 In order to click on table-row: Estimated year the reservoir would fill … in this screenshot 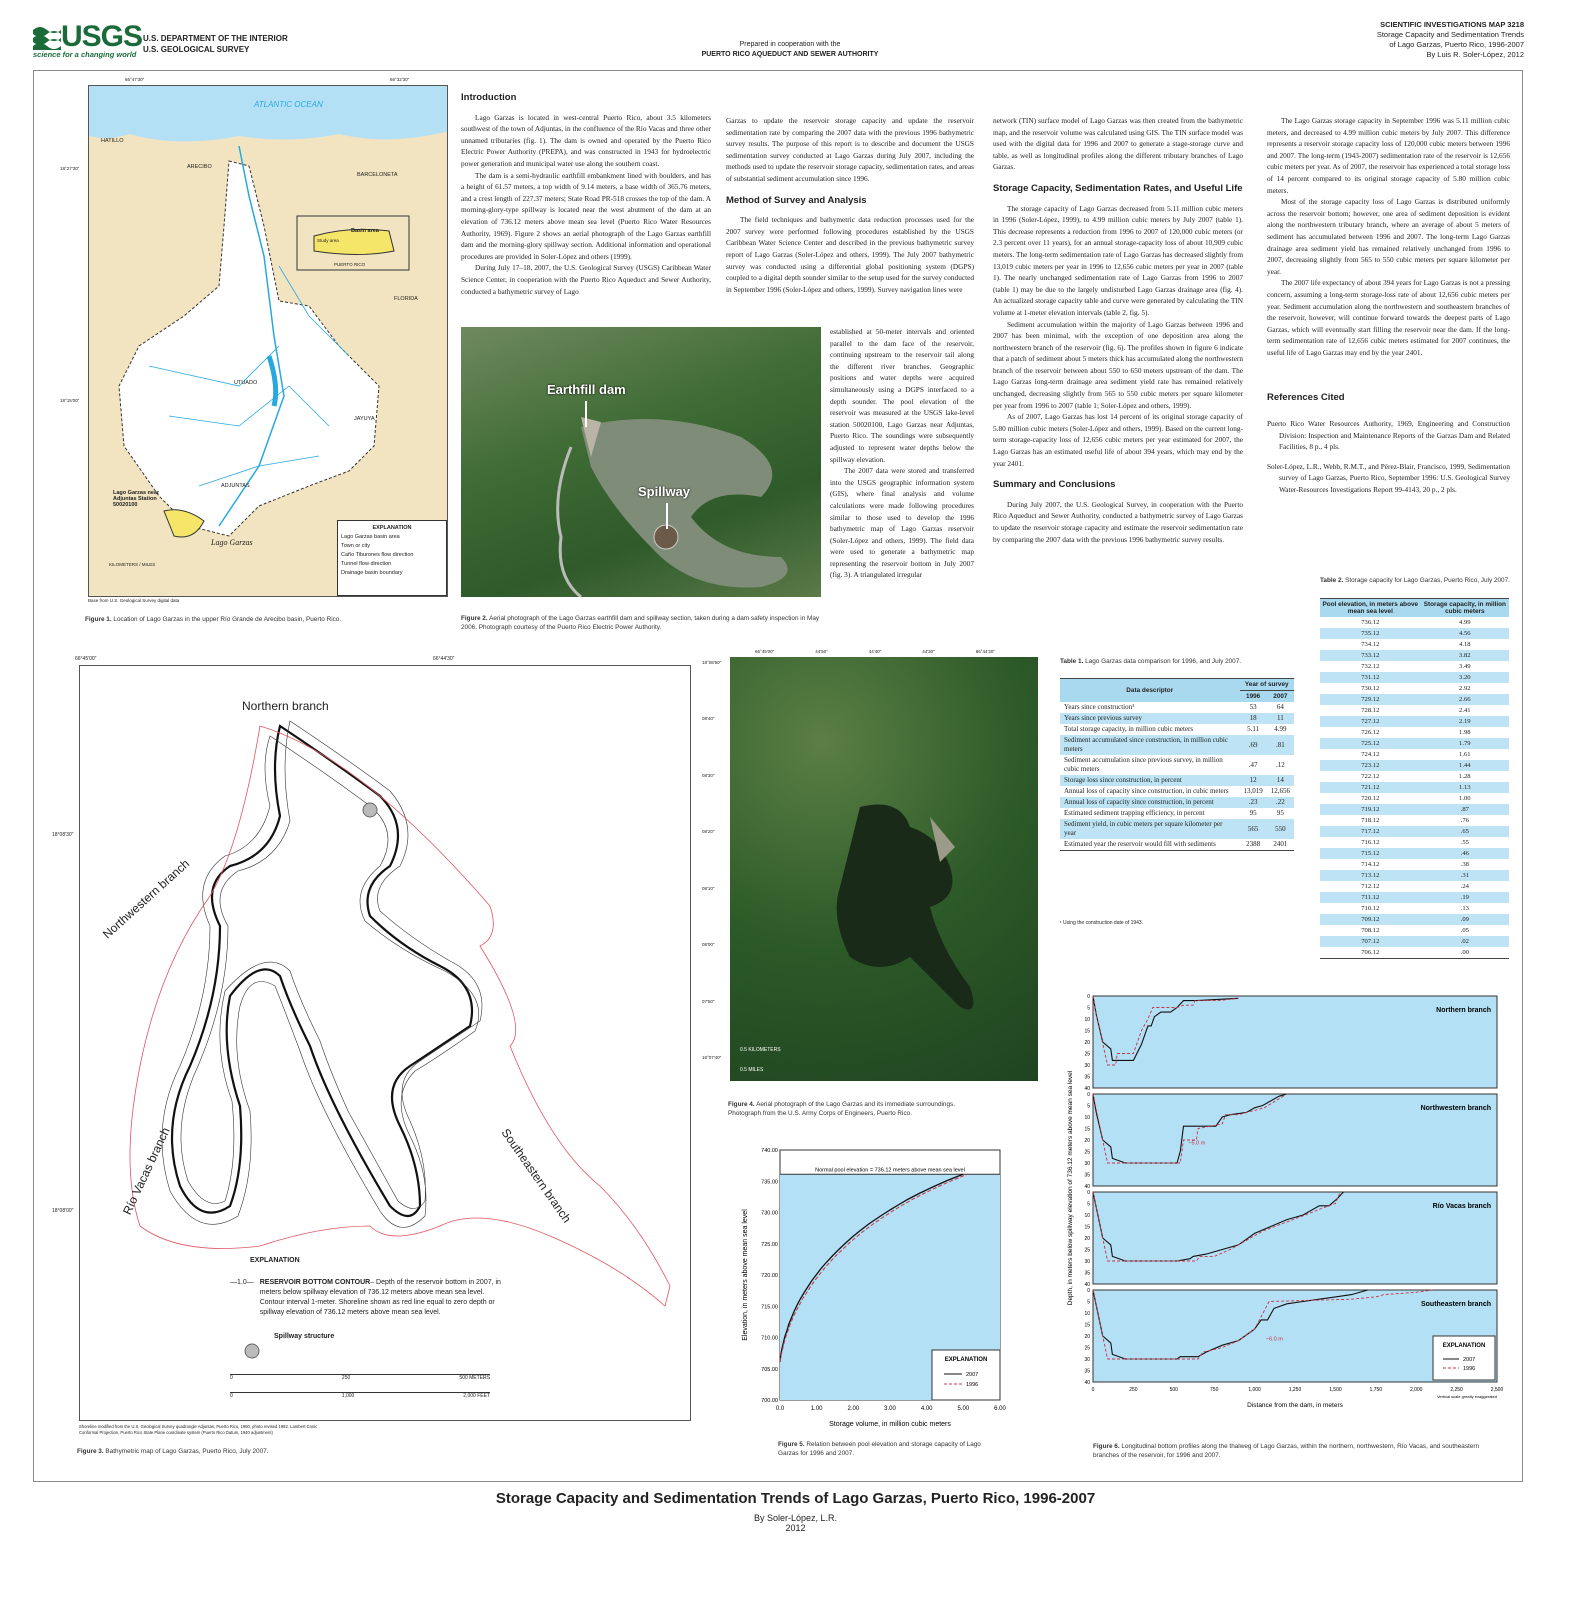, I will do `click(1177, 844)`.